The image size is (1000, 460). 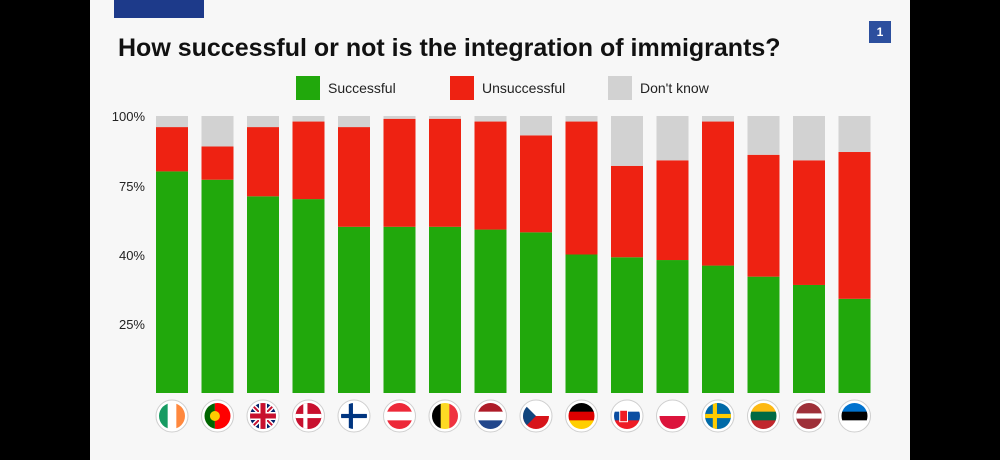 What do you see at coordinates (132, 255) in the screenshot?
I see `y-tick-label: 40%` at bounding box center [132, 255].